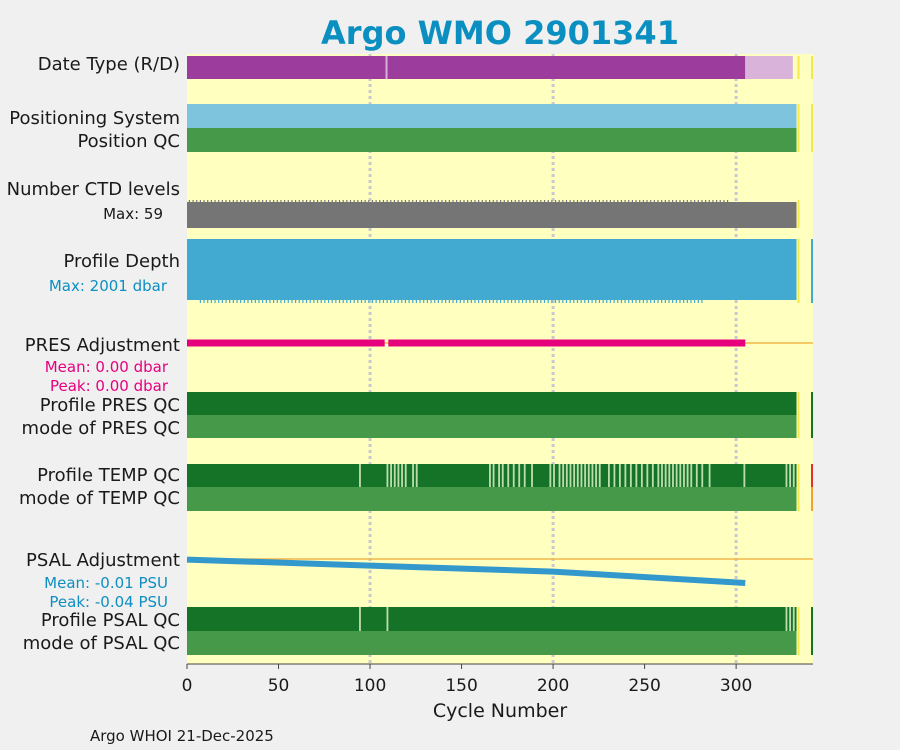  I want to click on label-profile-psal-qc: Profile PSAL QC, so click(110, 620).